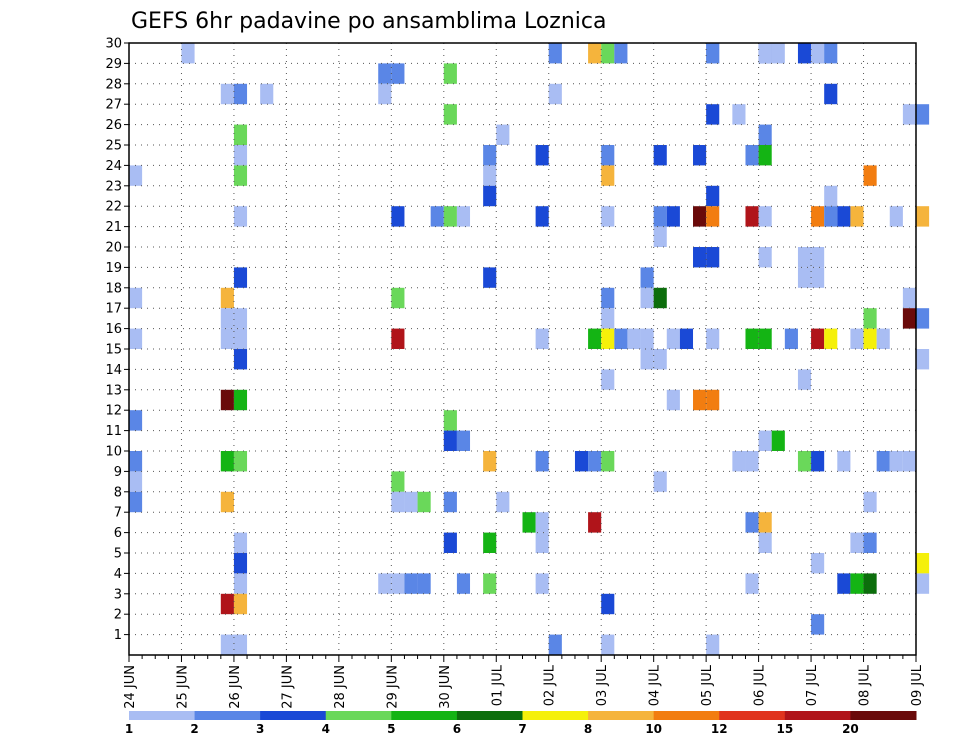  Describe the element at coordinates (113, 390) in the screenshot. I see `y-tick-label: 13` at that location.